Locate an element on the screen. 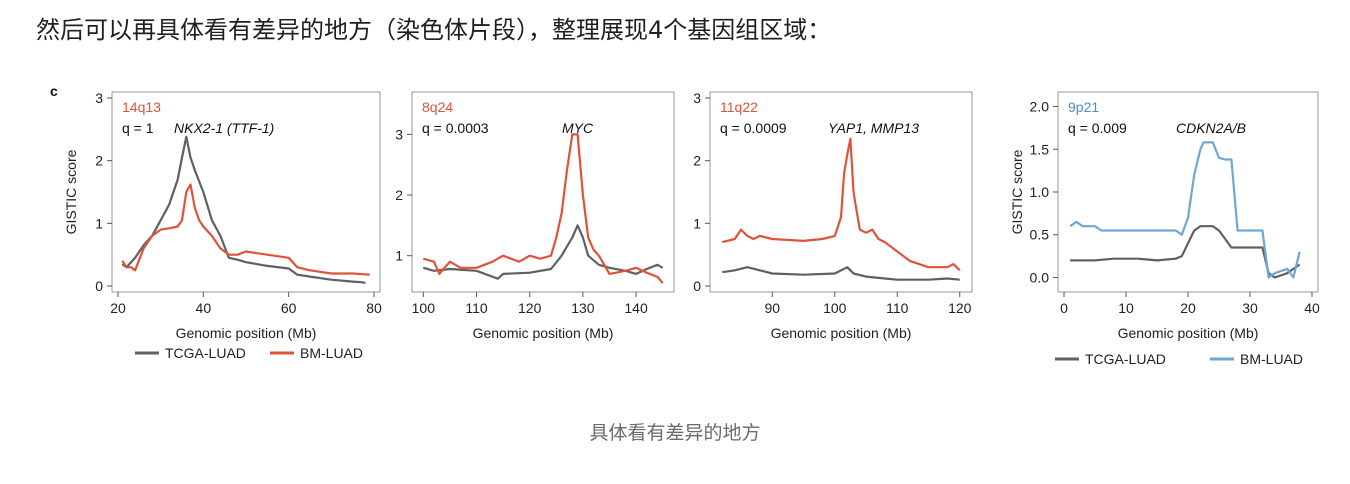  x-tick-label: 60 is located at coordinates (289, 308).